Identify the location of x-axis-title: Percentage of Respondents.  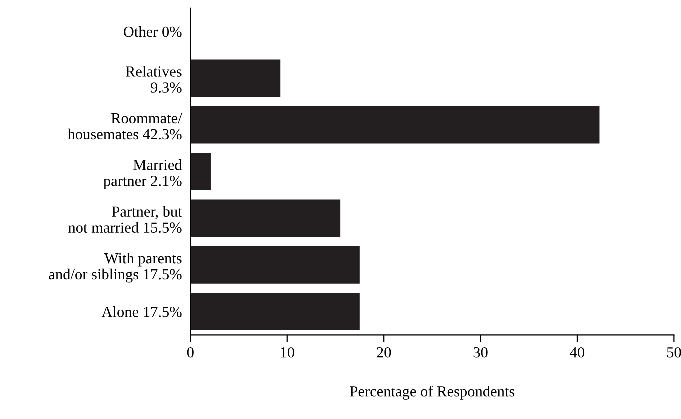
(432, 393).